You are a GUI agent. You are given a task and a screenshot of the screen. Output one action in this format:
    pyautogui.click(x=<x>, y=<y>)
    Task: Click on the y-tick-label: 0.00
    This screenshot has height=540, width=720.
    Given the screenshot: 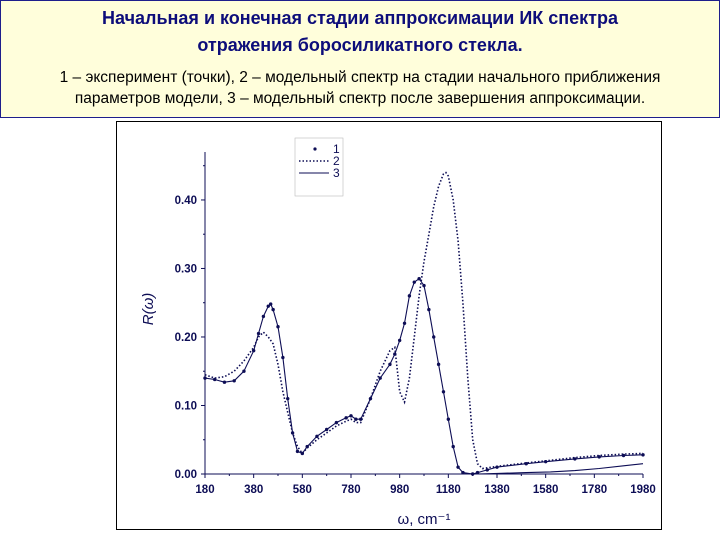 What is the action you would take?
    pyautogui.click(x=186, y=475)
    